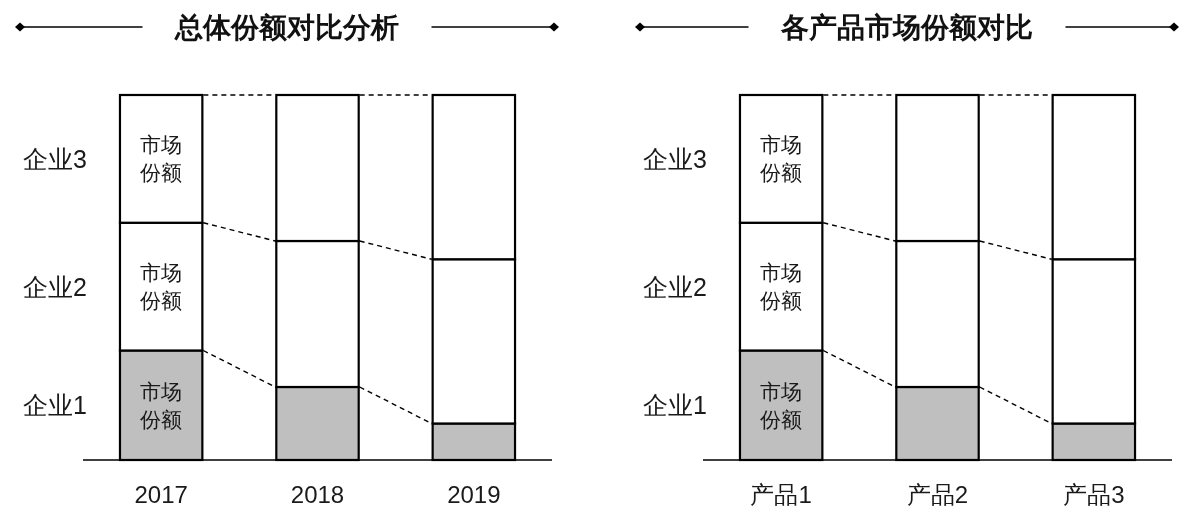 This screenshot has height=526, width=1184. I want to click on chart-title: 总体份额对比分析, so click(286, 27).